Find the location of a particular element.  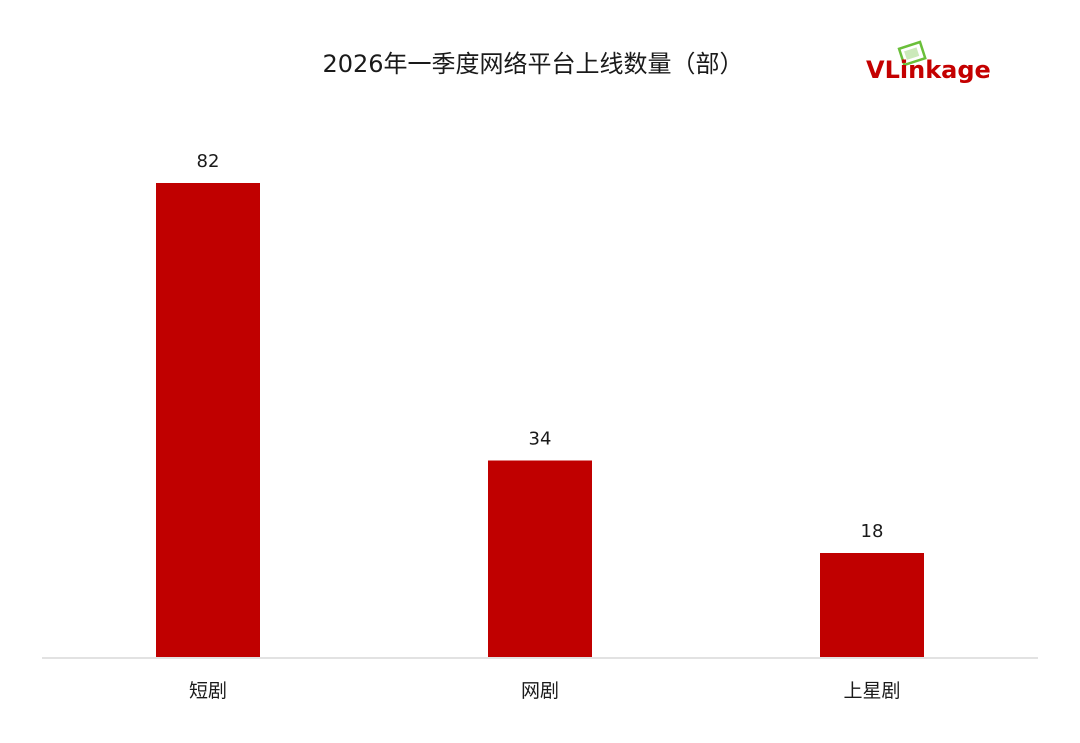

value-label-2: 18 is located at coordinates (872, 531).